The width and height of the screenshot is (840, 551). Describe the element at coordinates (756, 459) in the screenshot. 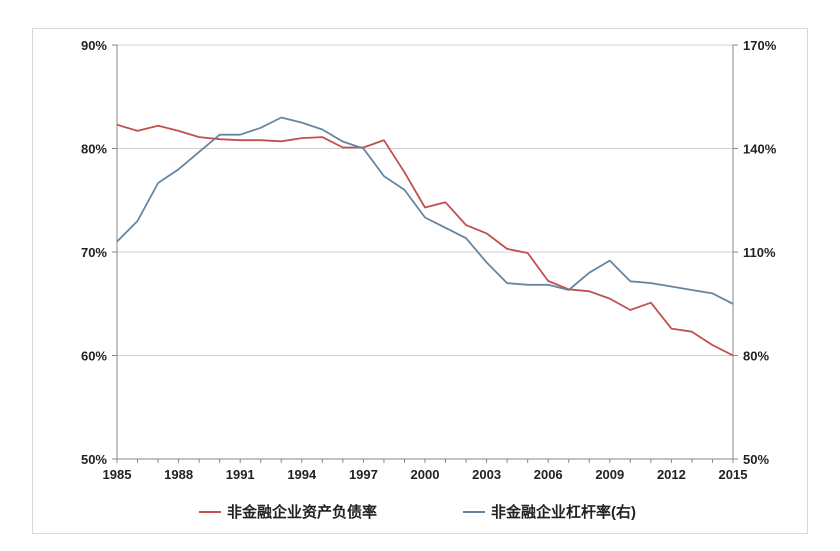

I see `y-right-tick-label: 50%` at that location.